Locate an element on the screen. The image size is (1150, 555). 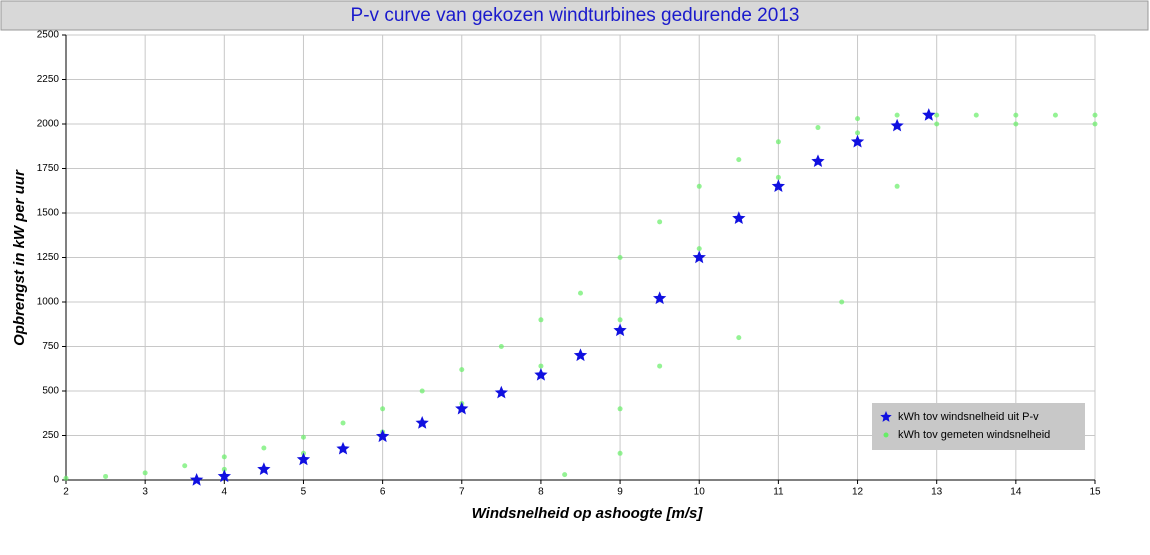
legend-box is located at coordinates (978, 426).